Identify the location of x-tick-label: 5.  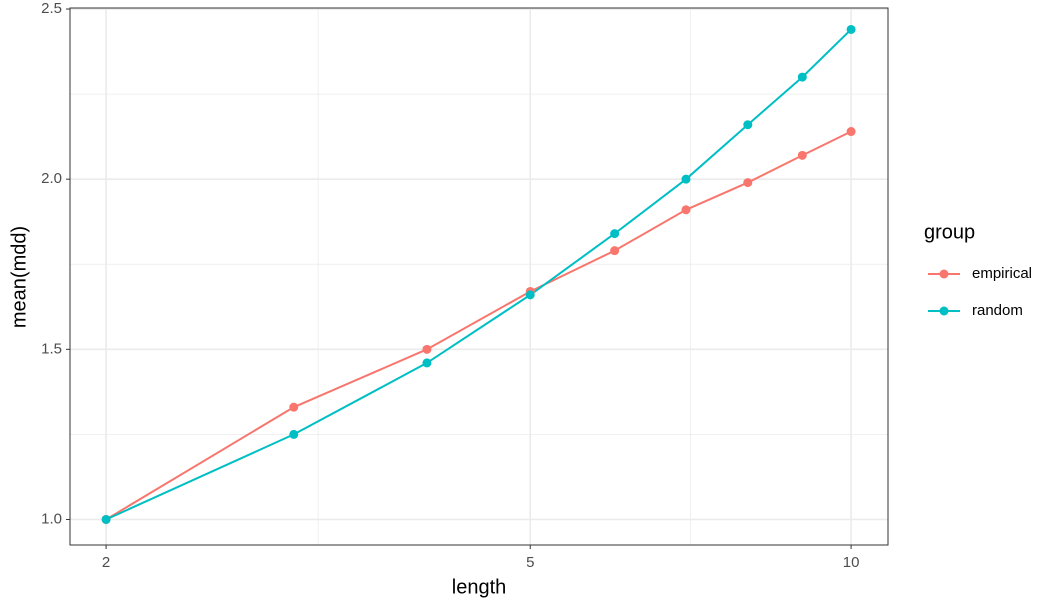
(530, 562).